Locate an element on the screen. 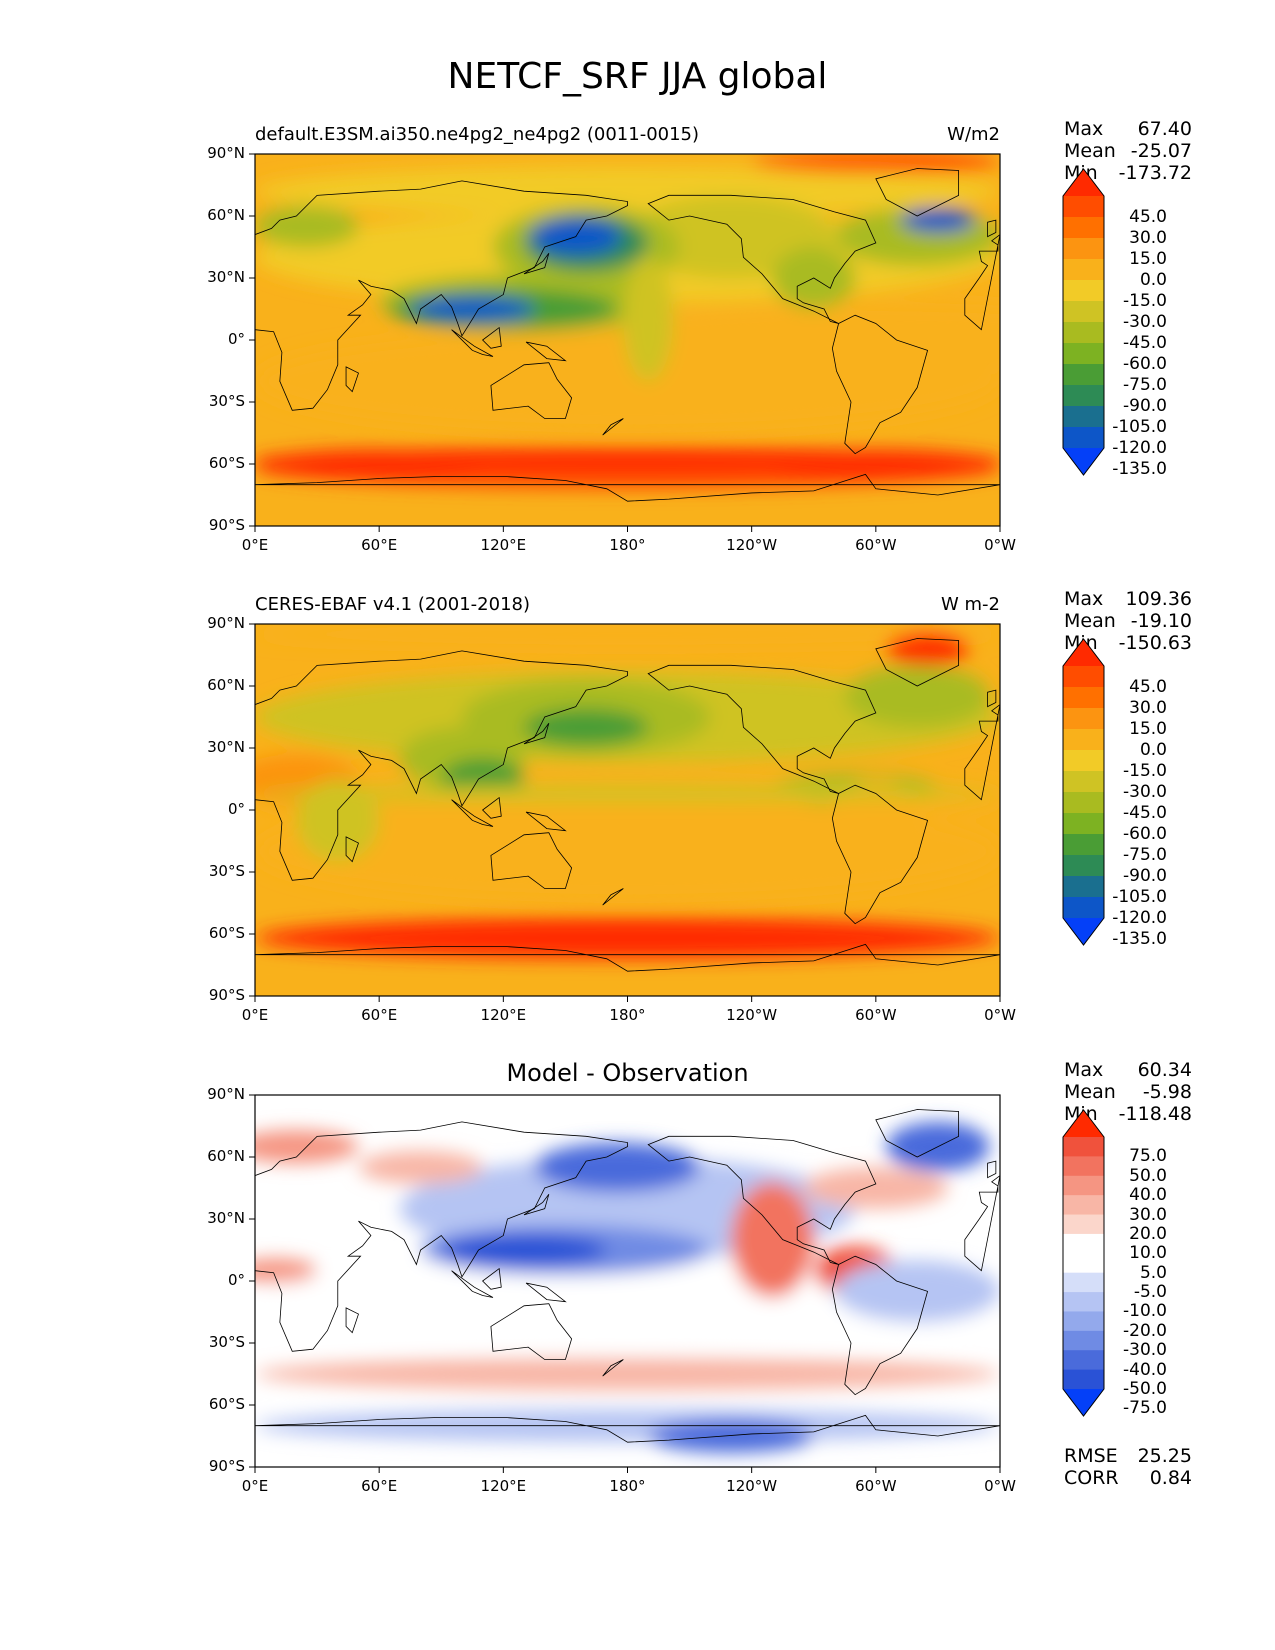 This screenshot has height=1650, width=1275. stat-value: -173.72 is located at coordinates (1155, 173).